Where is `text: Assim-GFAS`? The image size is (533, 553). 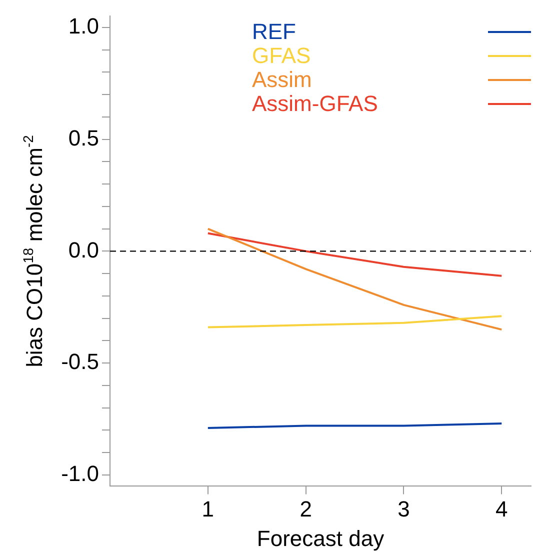
text: Assim-GFAS is located at coordinates (315, 103).